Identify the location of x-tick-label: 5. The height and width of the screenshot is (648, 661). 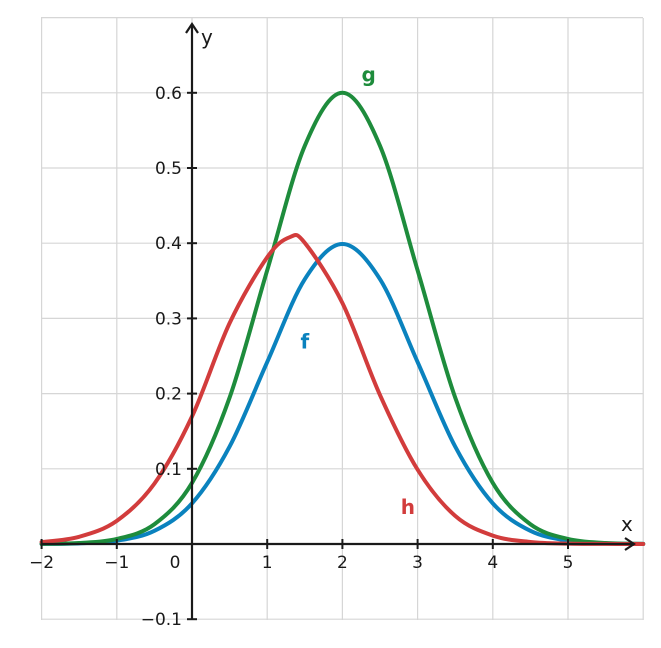
(568, 563).